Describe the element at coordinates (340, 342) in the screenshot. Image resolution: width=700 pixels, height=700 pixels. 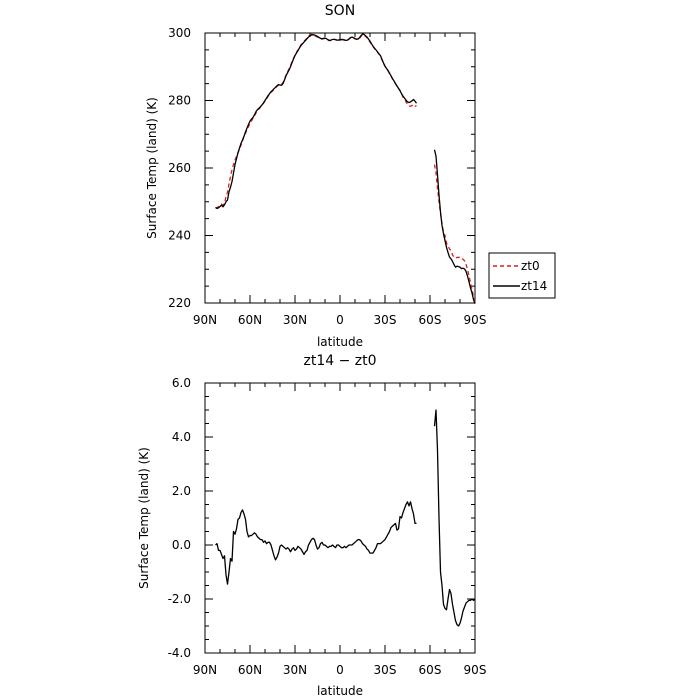
I see `top-x-axis-label: latitude` at that location.